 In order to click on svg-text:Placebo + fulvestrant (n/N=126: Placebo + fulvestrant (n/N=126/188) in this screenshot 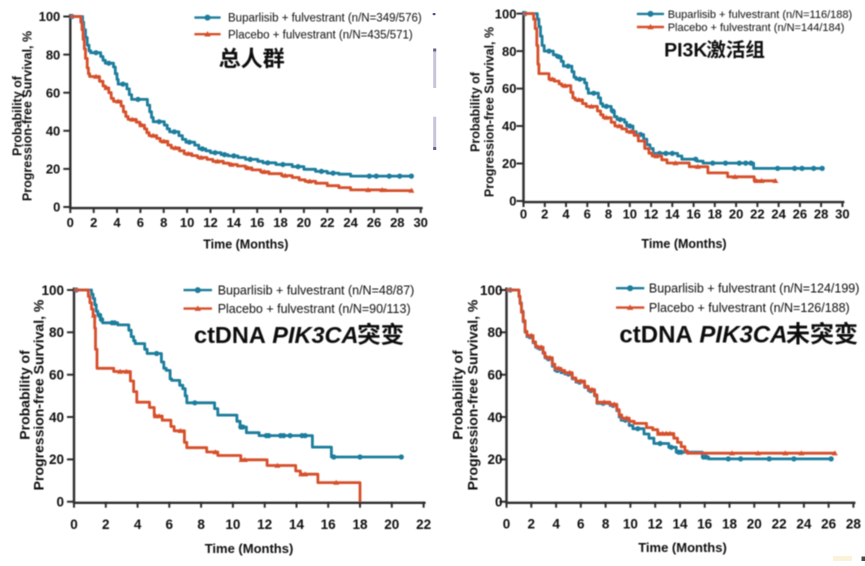, I will do `click(749, 308)`.